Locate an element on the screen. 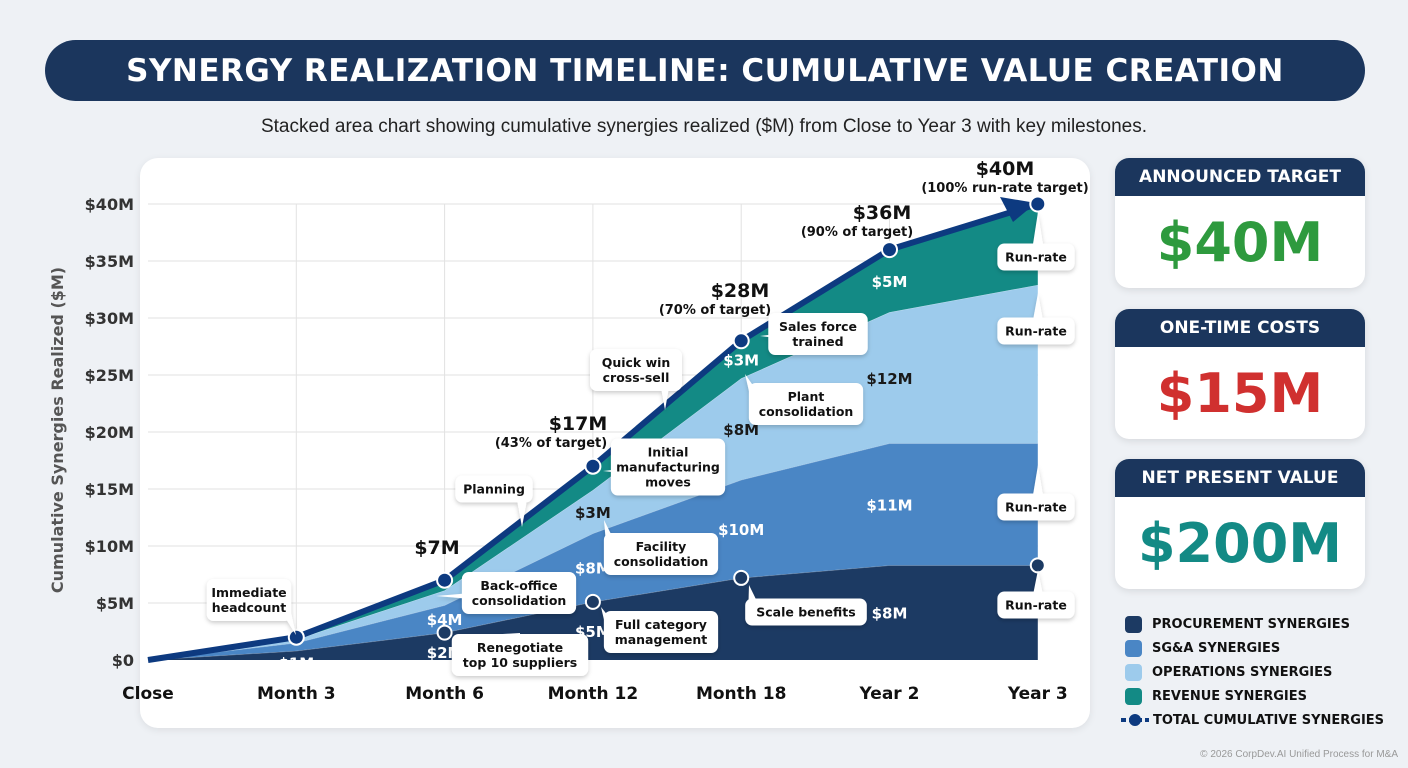 This screenshot has height=768, width=1408. callout-text: Sales force is located at coordinates (818, 326).